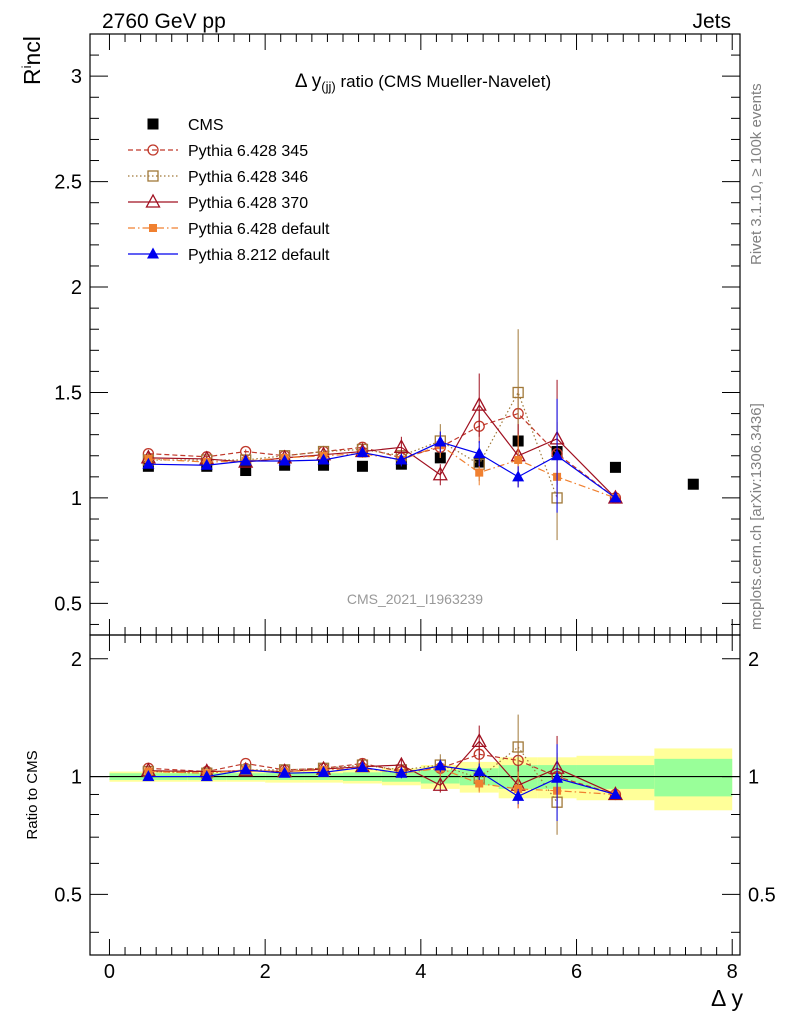 The width and height of the screenshot is (786, 1024). I want to click on series-p345, so click(382, 446).